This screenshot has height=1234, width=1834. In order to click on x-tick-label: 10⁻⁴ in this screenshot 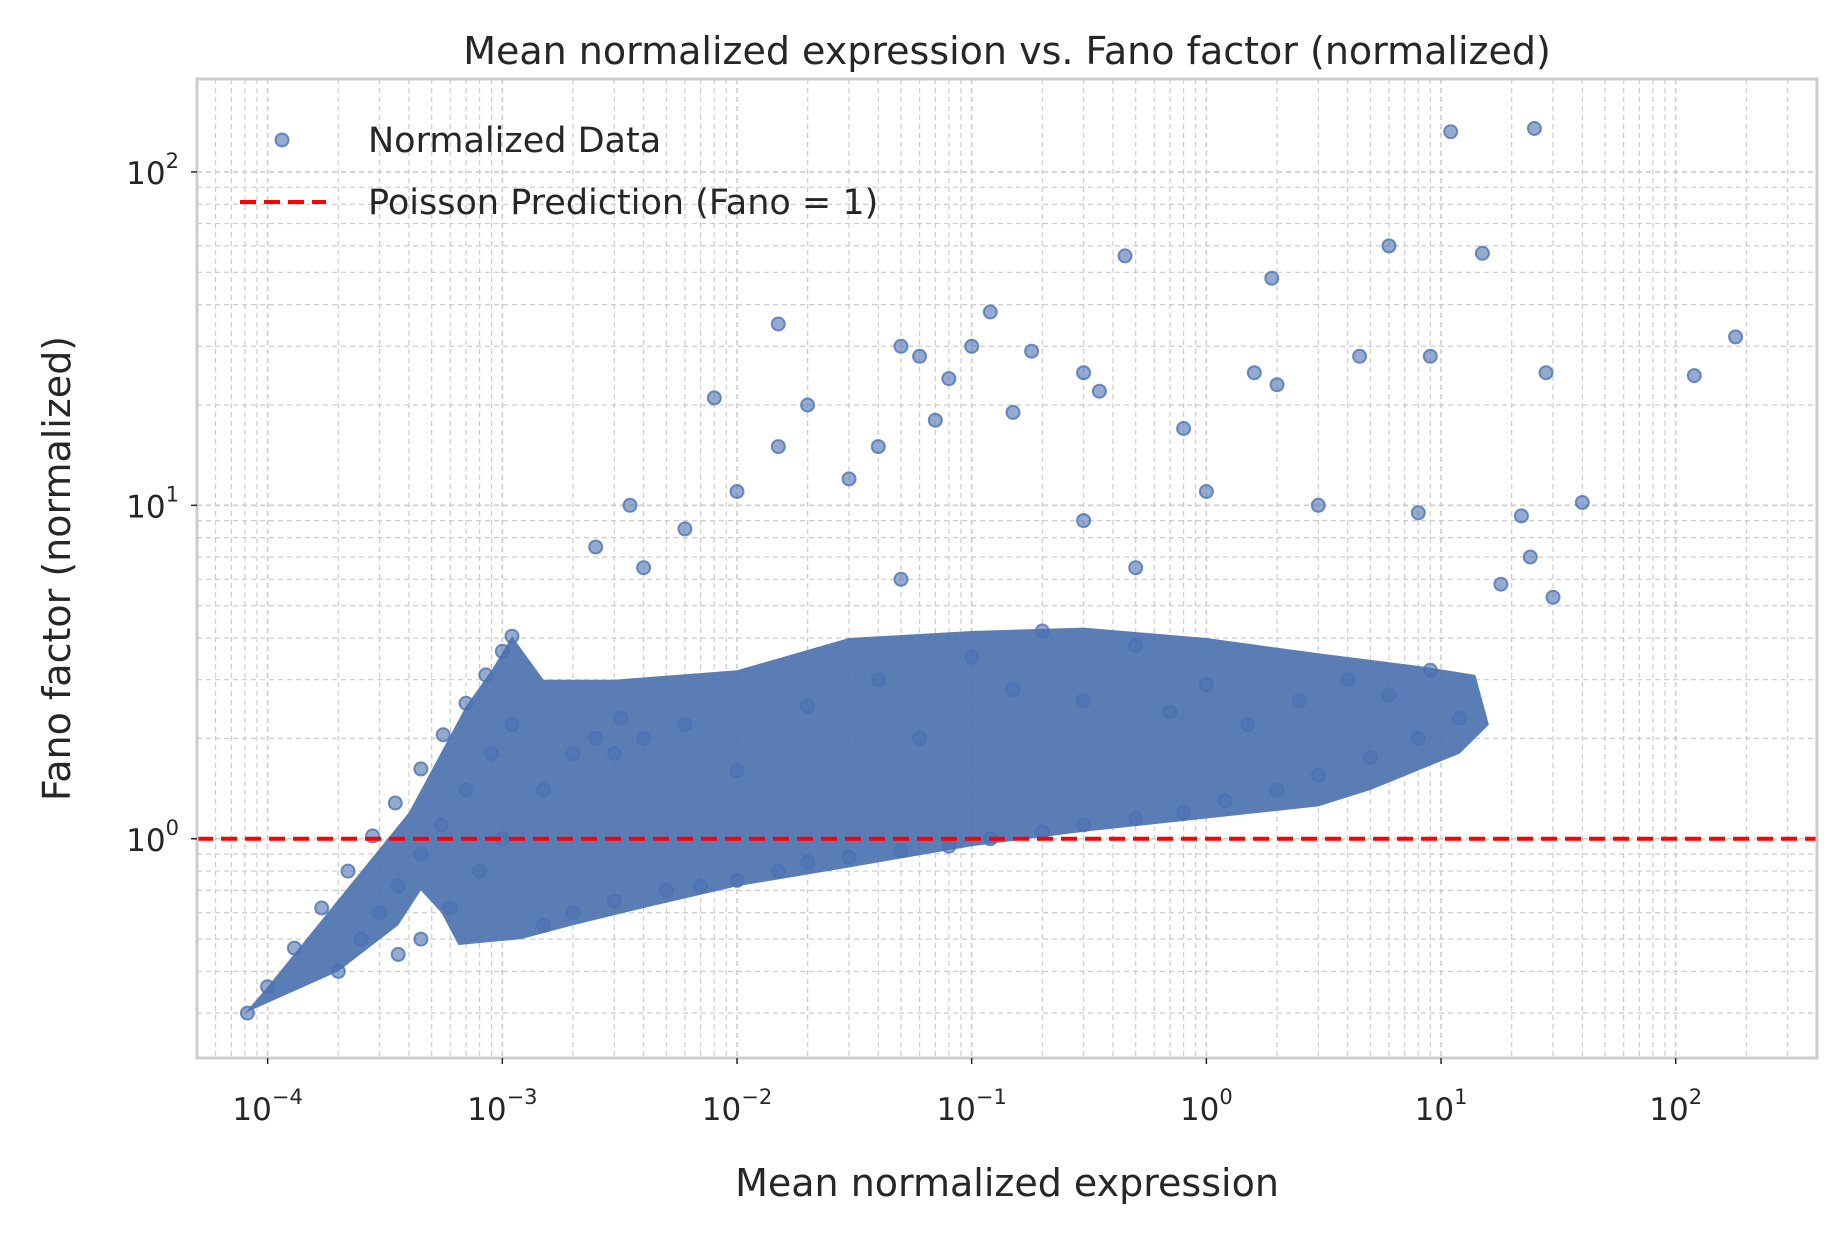, I will do `click(267, 1106)`.